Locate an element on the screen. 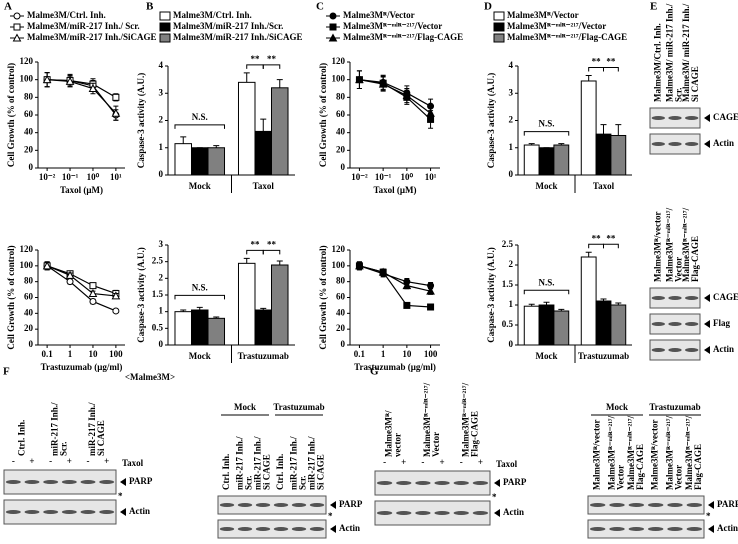 The width and height of the screenshot is (738, 544). x-axis-label: Trastuzumab (μg/ml) is located at coordinates (395, 367).